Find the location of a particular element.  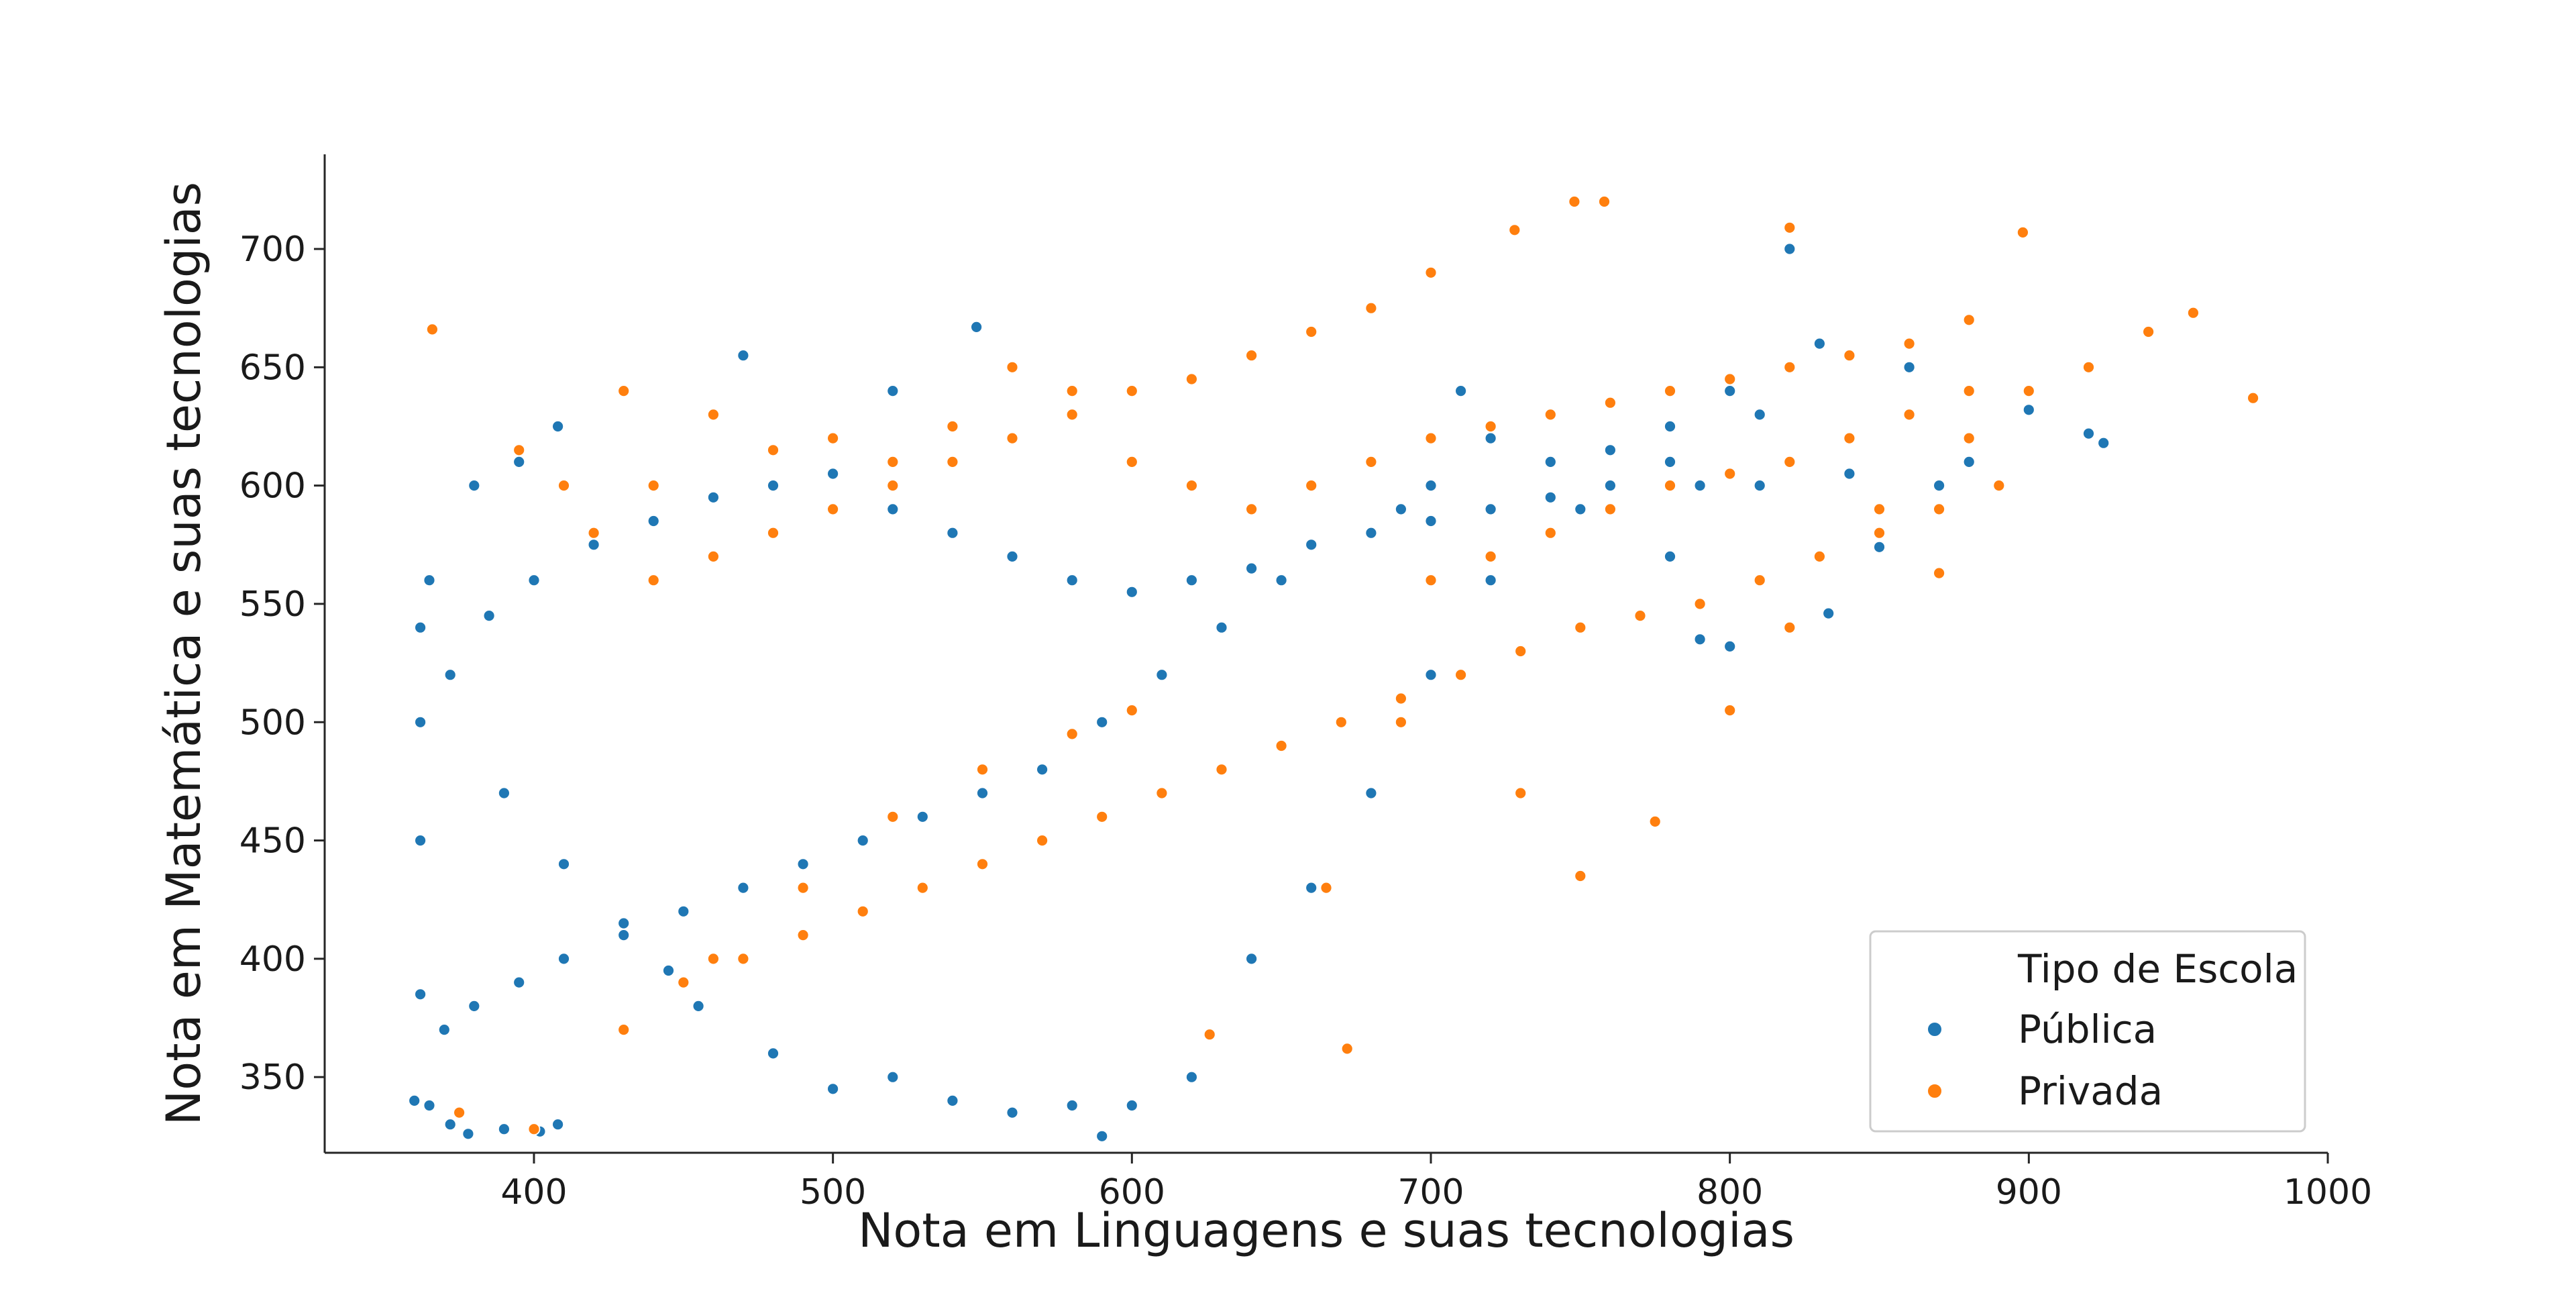

x-tick-label: 900 is located at coordinates (2029, 1192).